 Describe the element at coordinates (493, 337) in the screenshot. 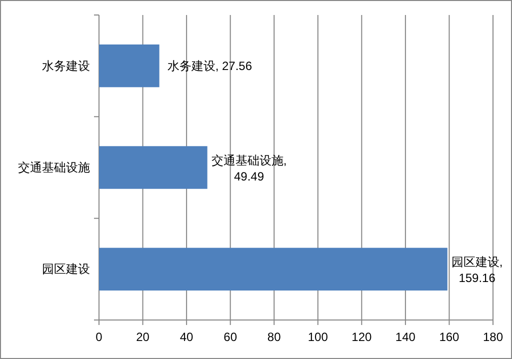

I see `x-tick-label: 180` at that location.